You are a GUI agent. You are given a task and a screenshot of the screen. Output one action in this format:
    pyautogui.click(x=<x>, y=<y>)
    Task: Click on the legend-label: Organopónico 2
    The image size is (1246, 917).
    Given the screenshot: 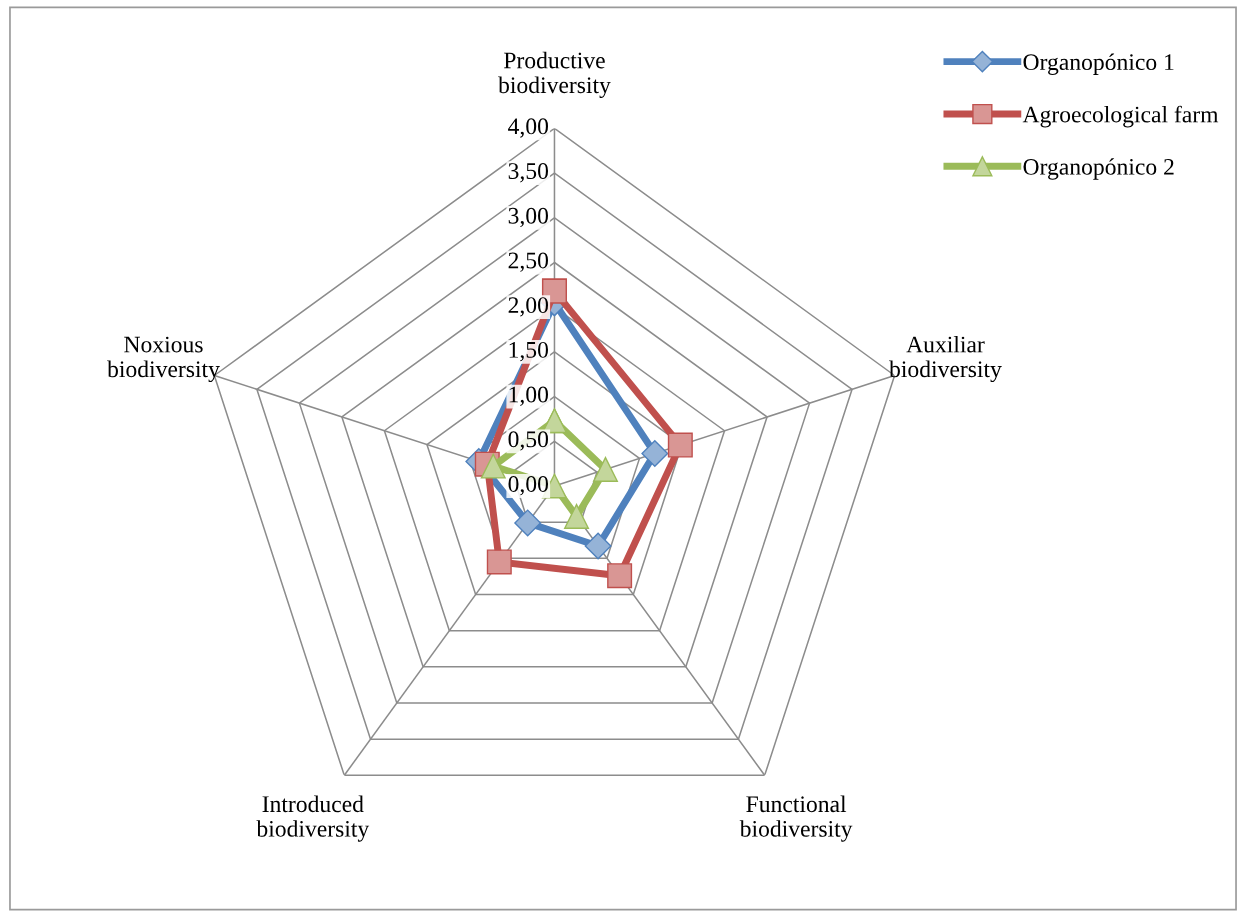 What is the action you would take?
    pyautogui.click(x=1098, y=169)
    